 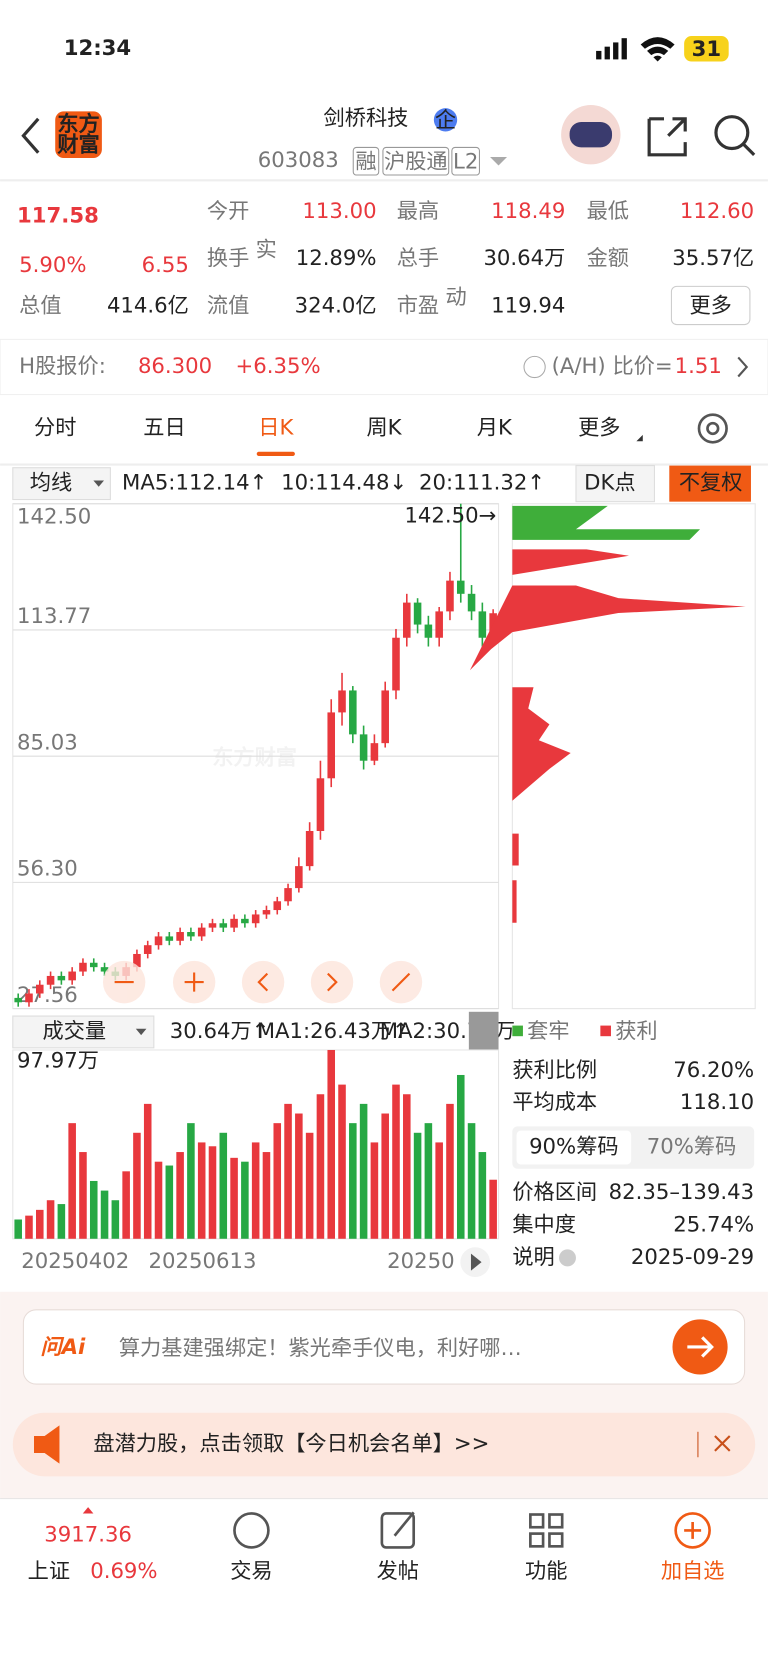 I want to click on select-arrow, so click(x=141, y=1032).